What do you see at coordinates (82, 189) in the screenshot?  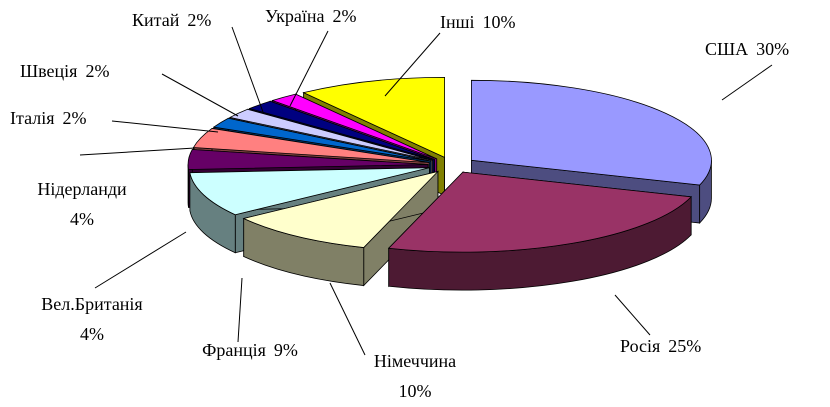 I see `category-label: Нідерланди` at bounding box center [82, 189].